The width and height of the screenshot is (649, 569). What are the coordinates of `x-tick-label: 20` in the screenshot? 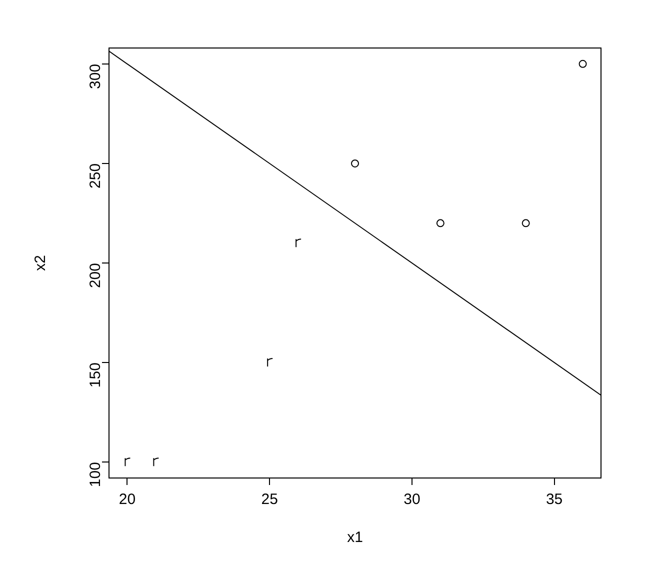 It's located at (127, 499).